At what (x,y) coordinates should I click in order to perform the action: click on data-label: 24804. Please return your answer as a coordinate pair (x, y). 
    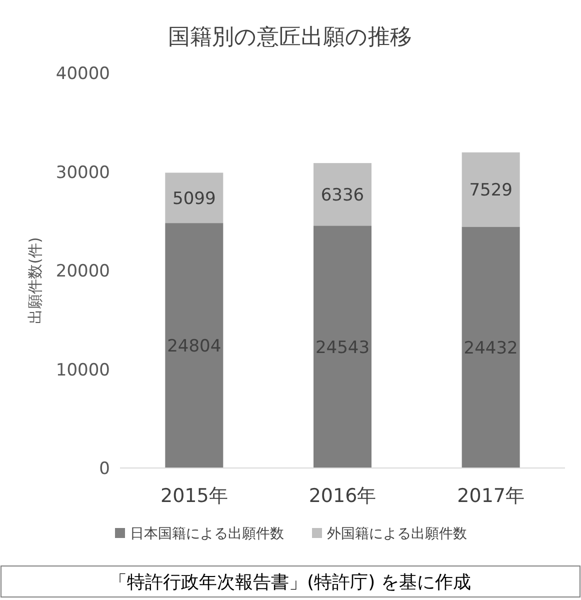
    Looking at the image, I should click on (194, 346).